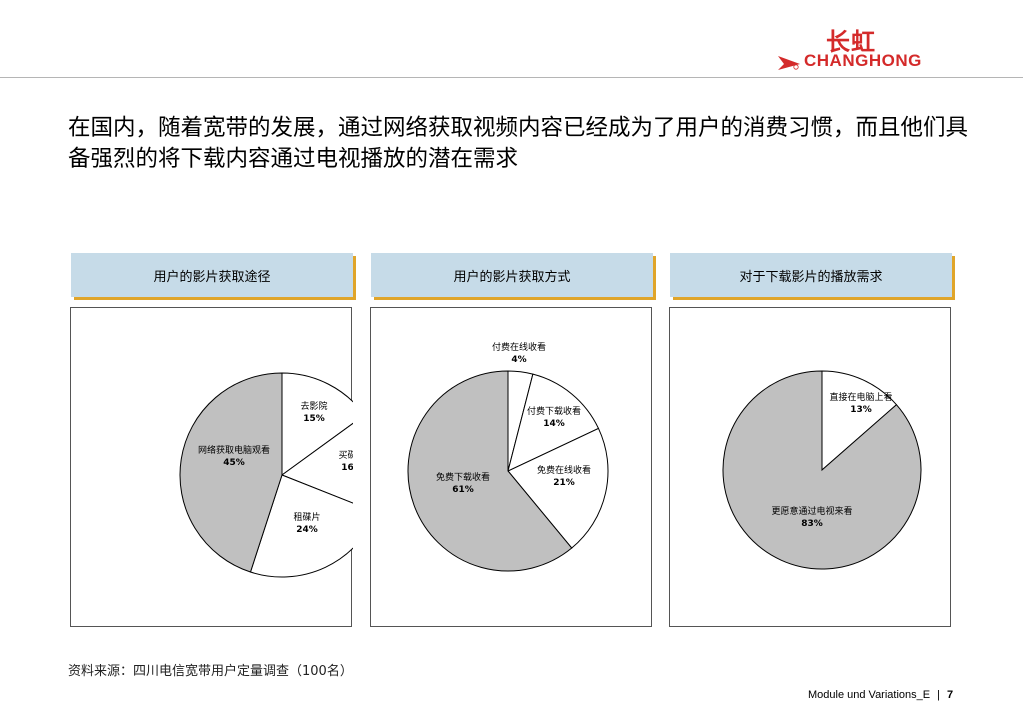 This screenshot has width=1023, height=708. I want to click on chart2-pie: 付费在线收看 4% 付费下载收看 14% 免费在线收看 21% 免费下载收看 61%, so click(508, 456).